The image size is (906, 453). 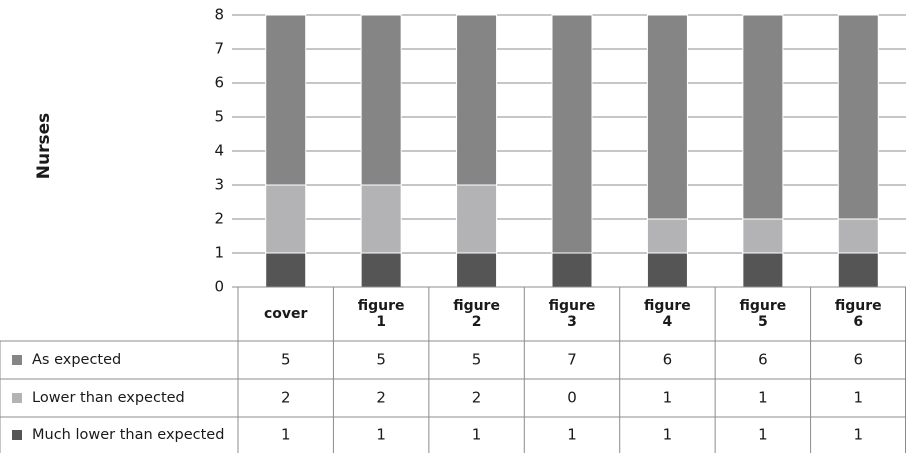 What do you see at coordinates (76, 360) in the screenshot?
I see `legend-label: As expected` at bounding box center [76, 360].